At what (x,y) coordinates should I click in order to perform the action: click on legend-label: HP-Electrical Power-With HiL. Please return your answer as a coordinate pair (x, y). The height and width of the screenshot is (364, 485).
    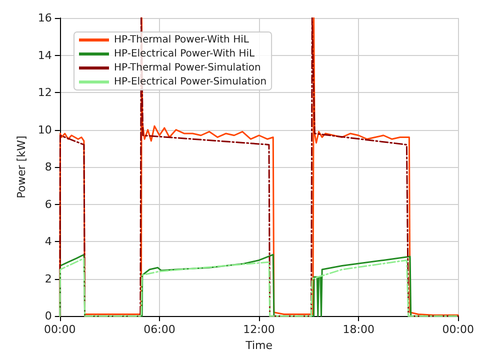
    Looking at the image, I should click on (185, 54).